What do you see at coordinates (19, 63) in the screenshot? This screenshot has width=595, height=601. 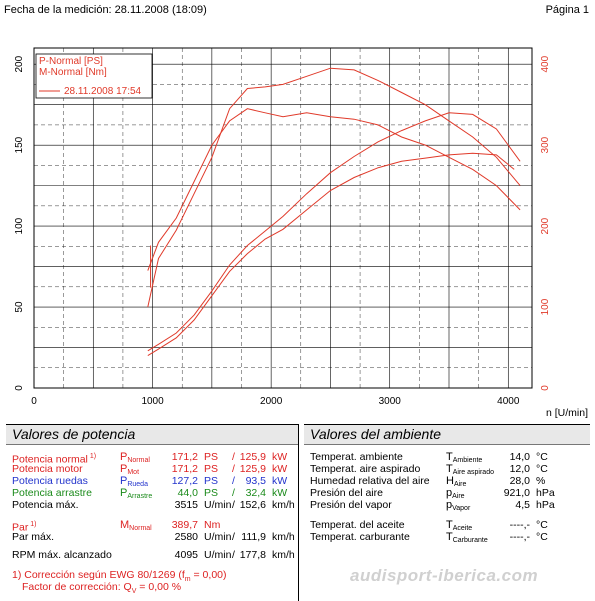 I see `y-left-tick-label: 200` at bounding box center [19, 63].